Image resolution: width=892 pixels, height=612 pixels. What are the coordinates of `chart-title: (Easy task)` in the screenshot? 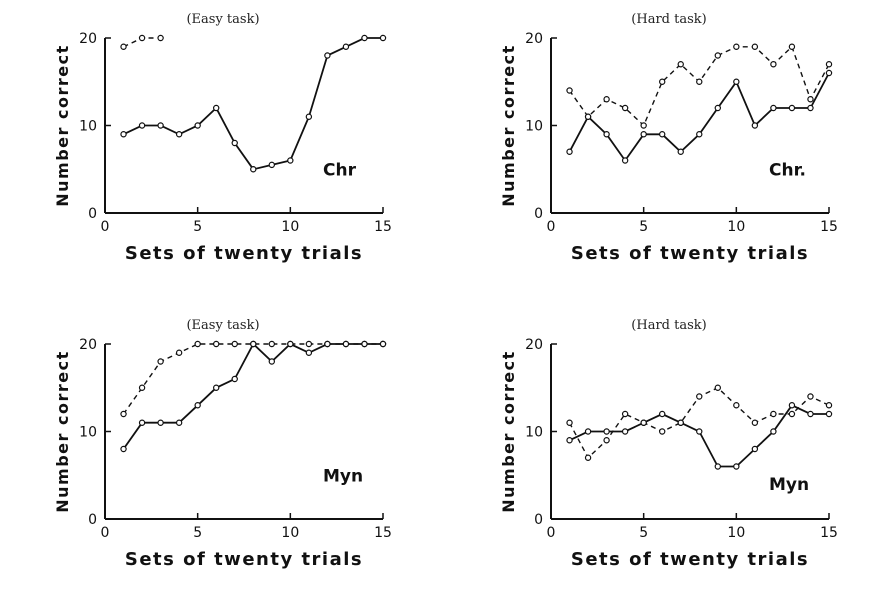 It's located at (223, 325).